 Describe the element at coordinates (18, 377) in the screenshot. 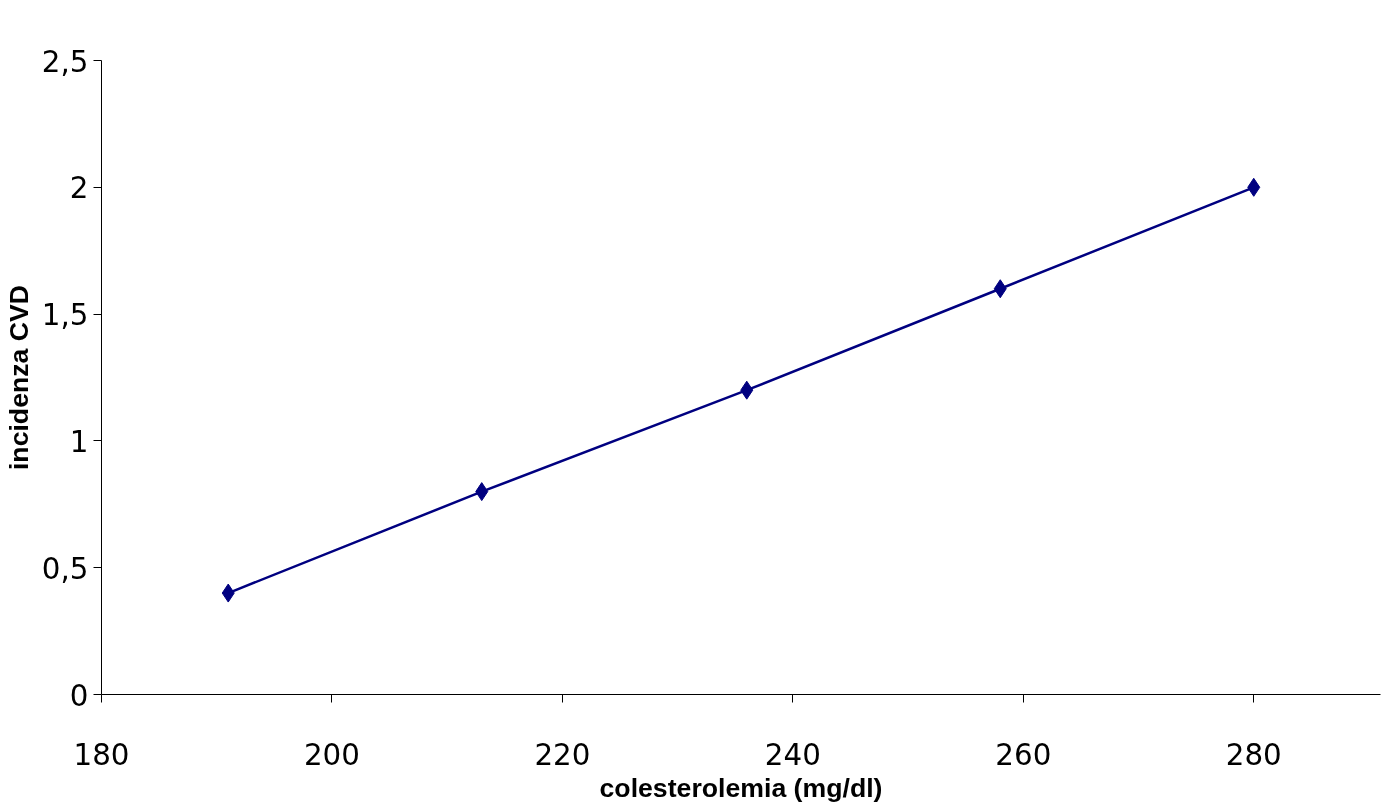

I see `y-axis-title: incidenza CVD` at that location.